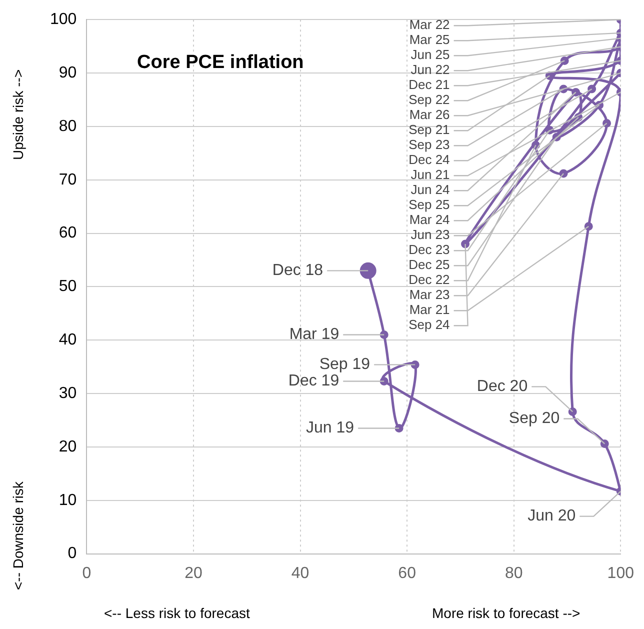 This screenshot has height=629, width=644. Describe the element at coordinates (220, 63) in the screenshot. I see `text: Core PCE inflation` at that location.